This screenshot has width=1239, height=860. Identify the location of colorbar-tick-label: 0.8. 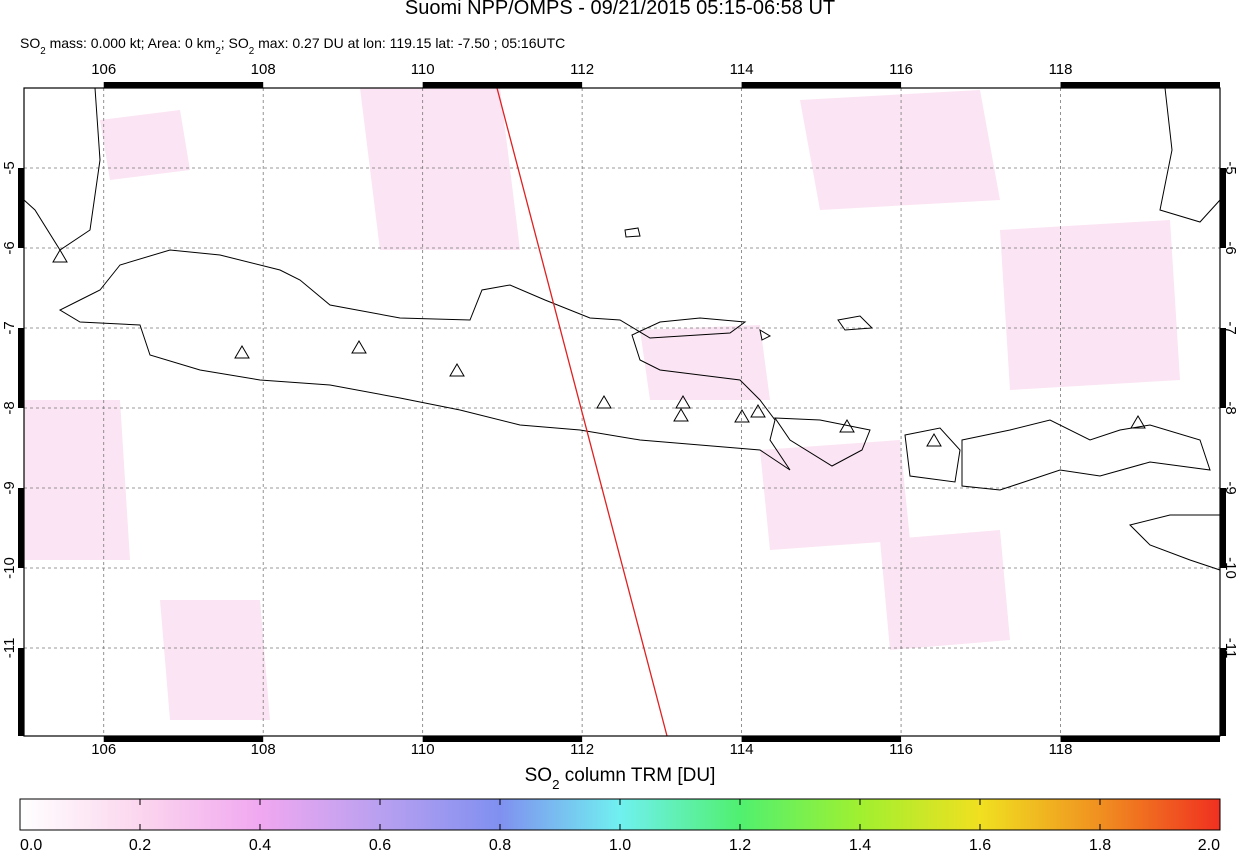
(500, 845).